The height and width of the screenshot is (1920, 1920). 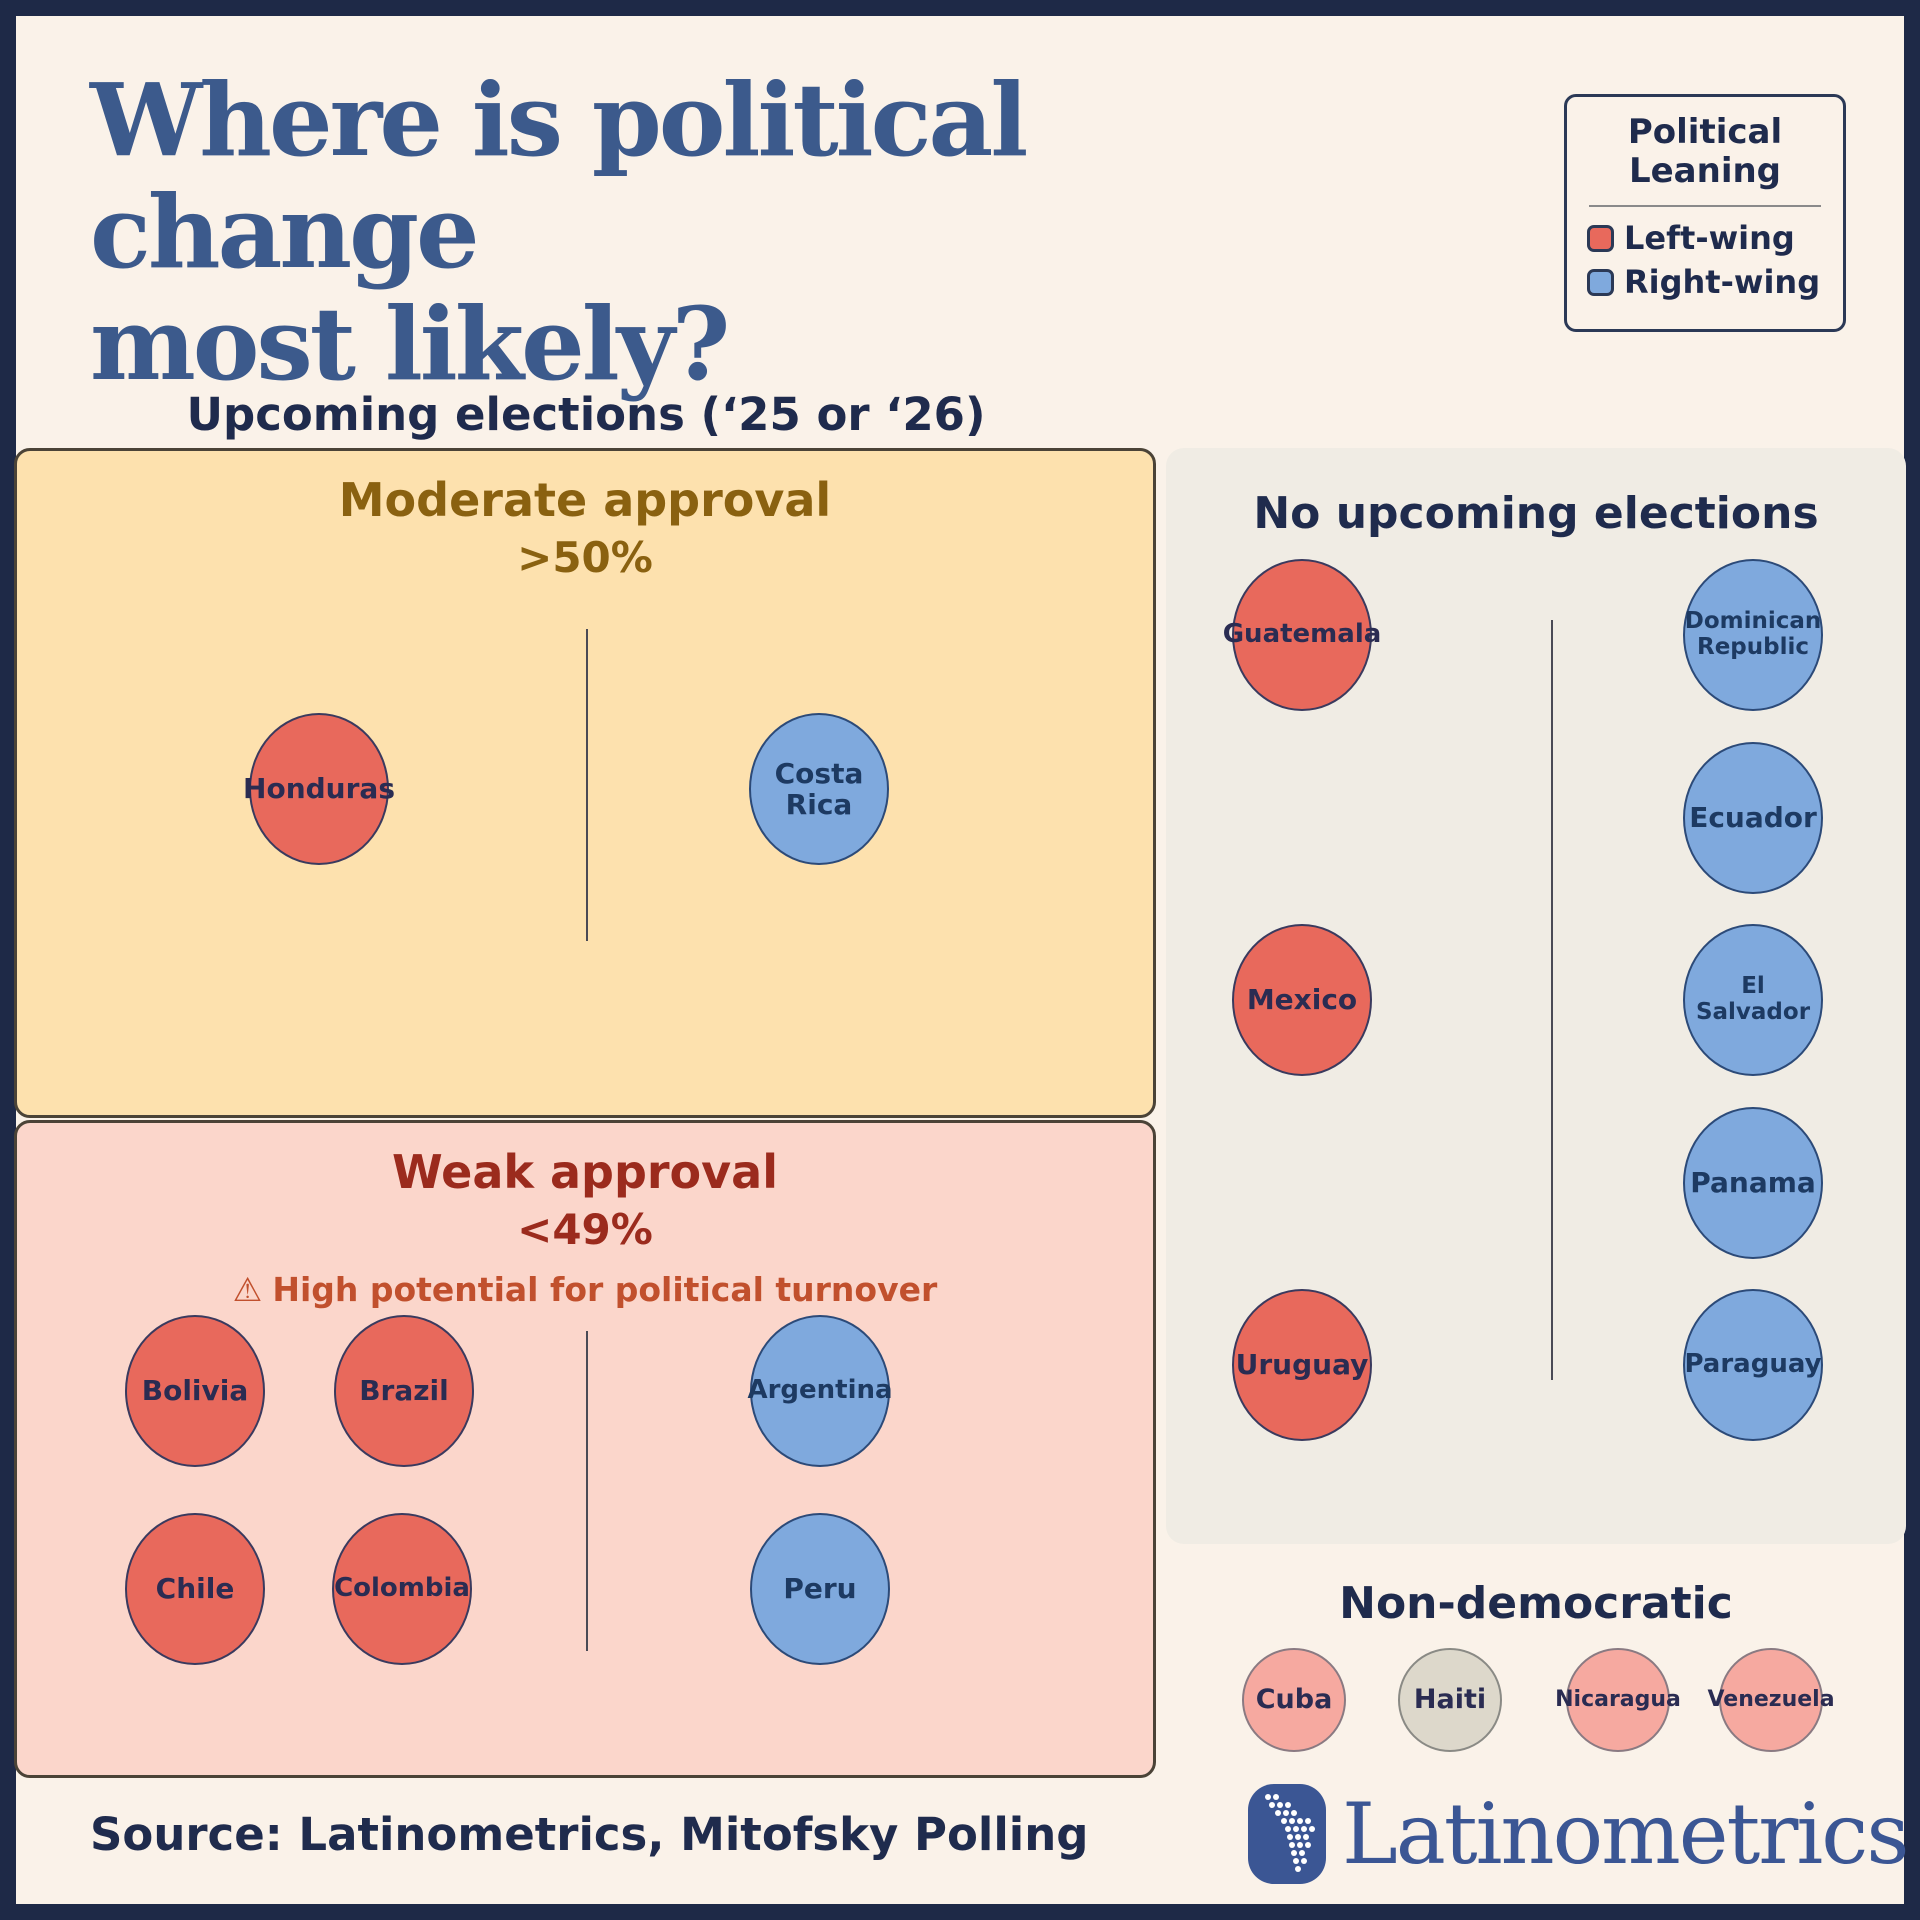 I want to click on page-title-line2: most likely?, so click(x=410, y=344).